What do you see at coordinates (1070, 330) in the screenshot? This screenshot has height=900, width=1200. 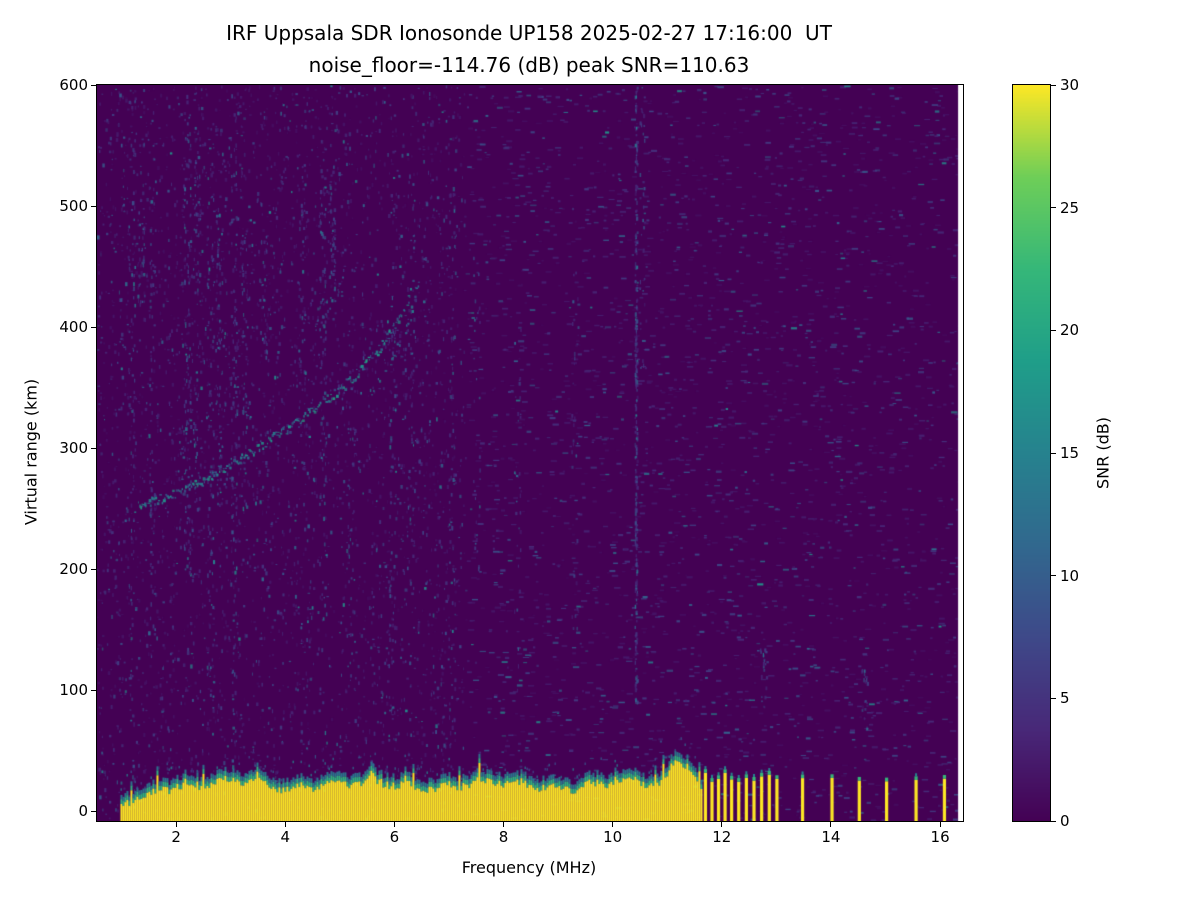 I see `colorbar-tick-label: 20` at bounding box center [1070, 330].